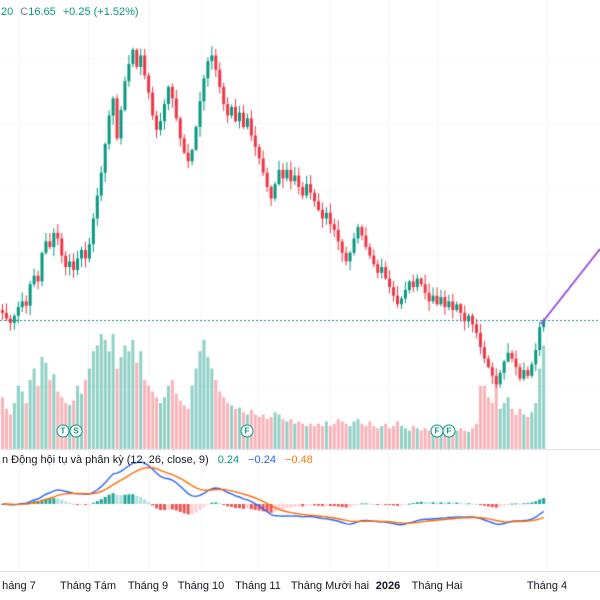 Image resolution: width=600 pixels, height=600 pixels. I want to click on symbol-legend: 20 C16.65 +0.25 (+1.52%), so click(70, 12).